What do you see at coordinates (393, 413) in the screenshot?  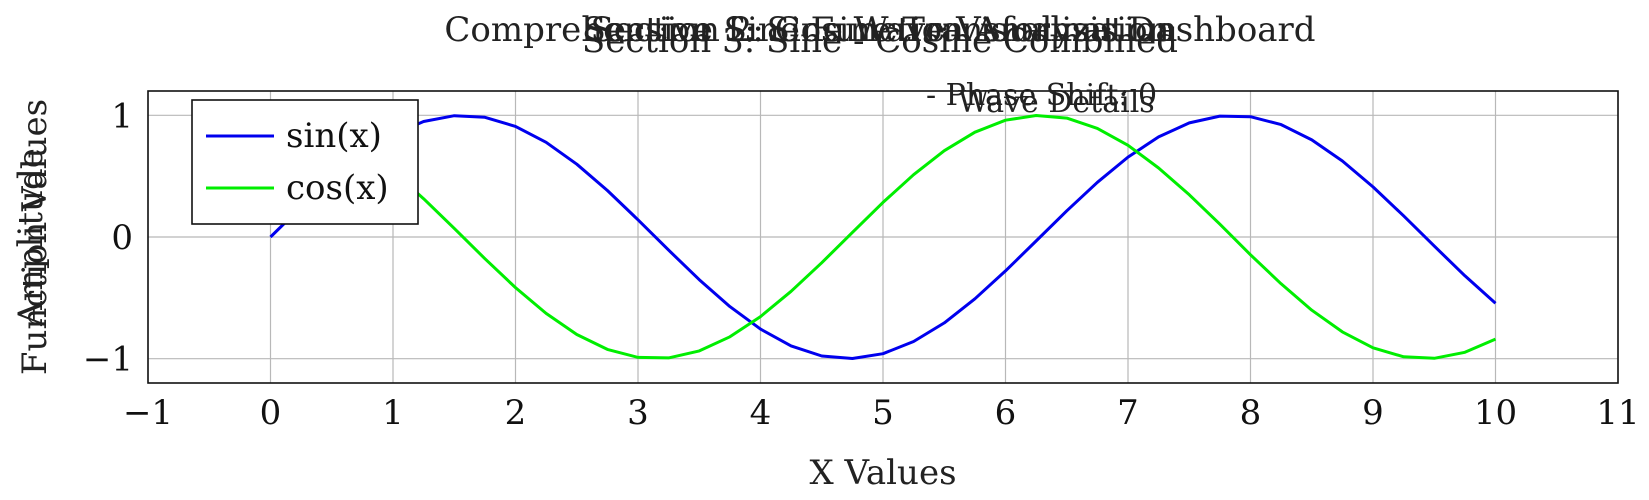 I see `x-tick-label: 1` at bounding box center [393, 413].